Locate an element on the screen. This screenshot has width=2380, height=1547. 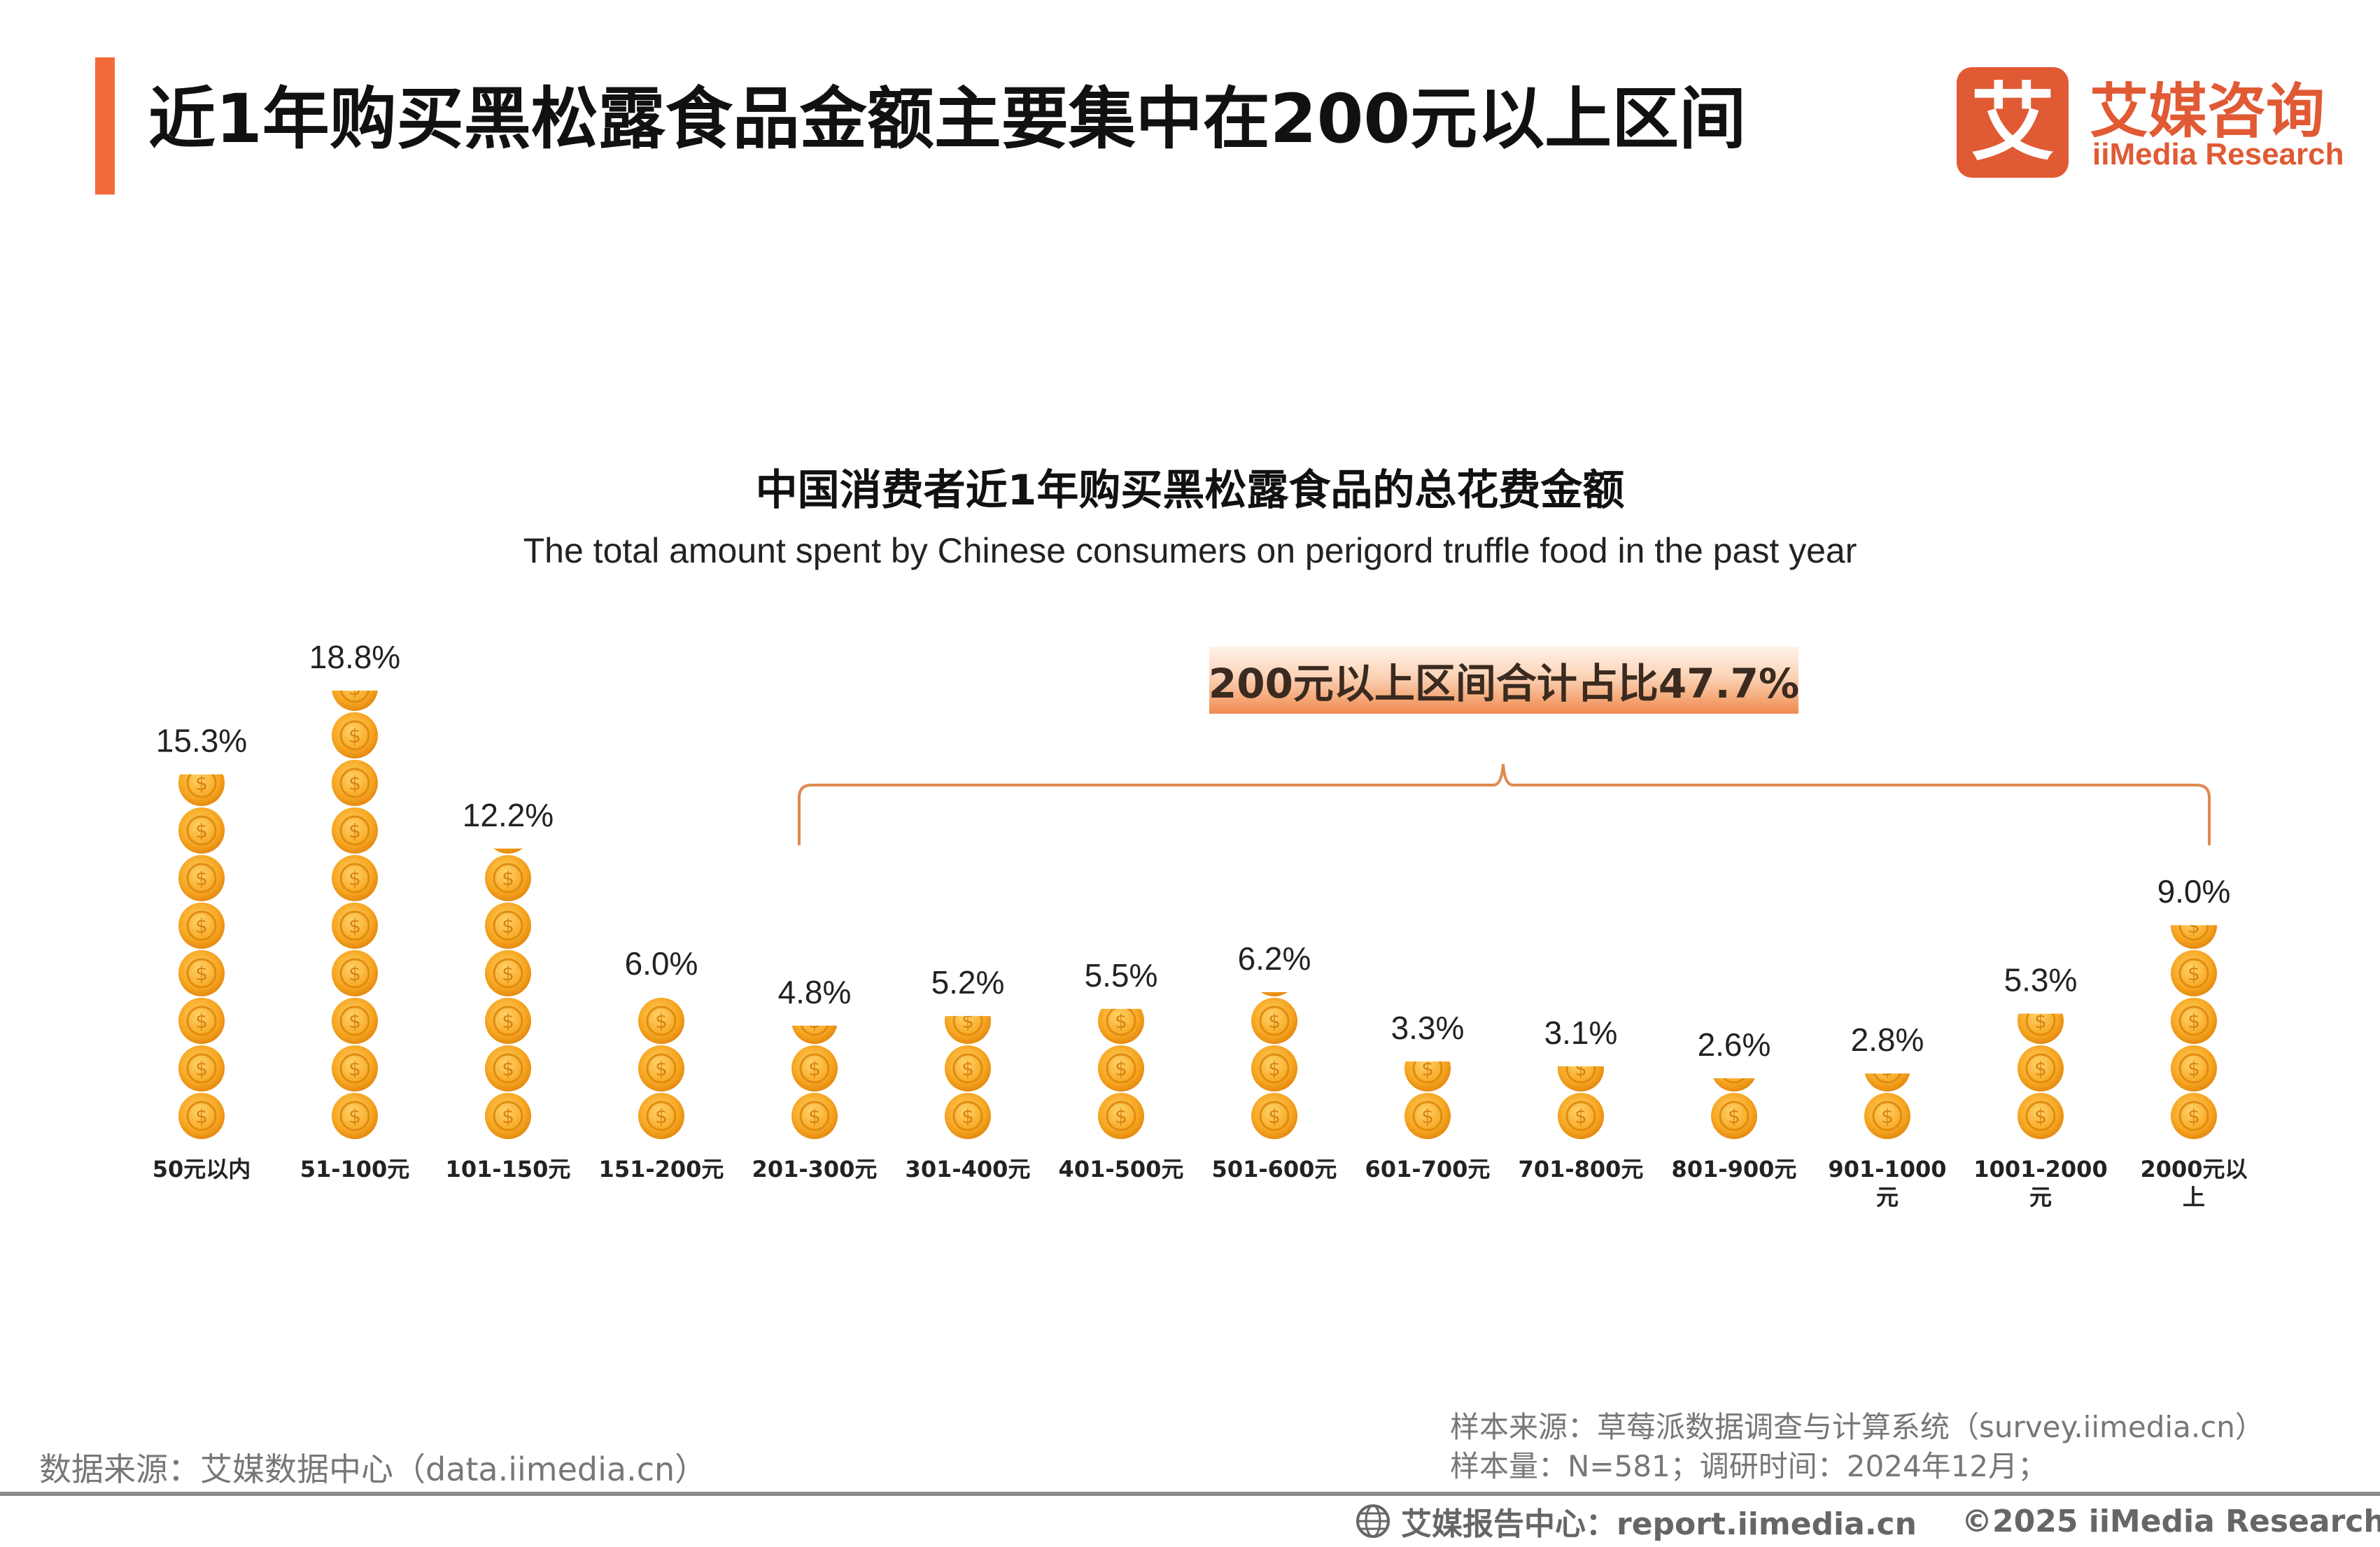
brand-logo: 艾 艾媒咨询 iiMedia Research is located at coordinates (2150, 123).